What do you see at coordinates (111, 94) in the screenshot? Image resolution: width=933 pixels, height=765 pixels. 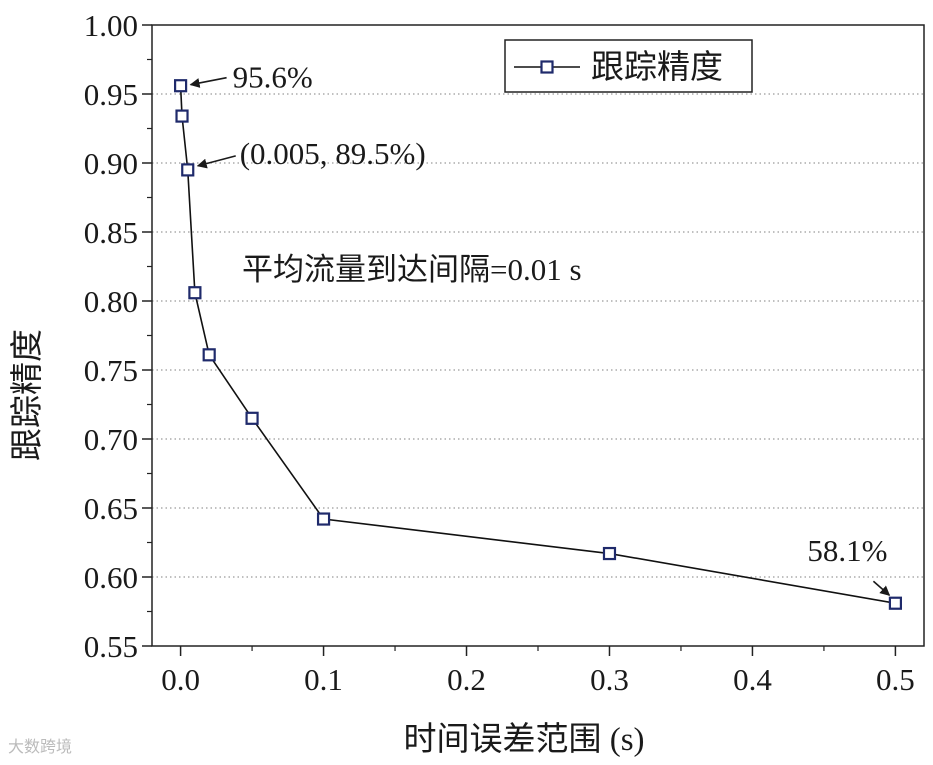 I see `y-tick-label: 0.95` at bounding box center [111, 94].